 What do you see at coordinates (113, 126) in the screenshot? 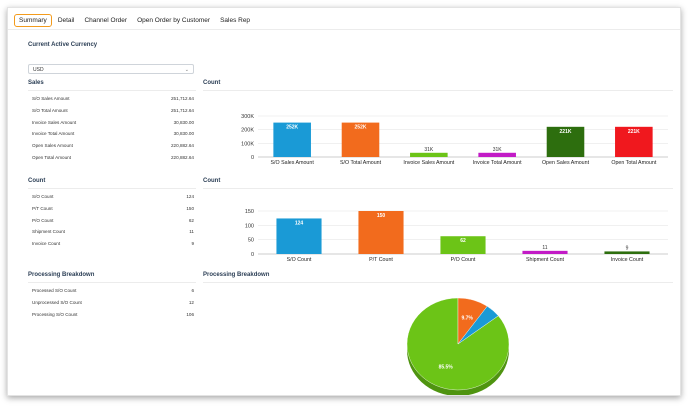
I see `list-item: Invoice Sales Amount 30,830.00` at bounding box center [113, 126].